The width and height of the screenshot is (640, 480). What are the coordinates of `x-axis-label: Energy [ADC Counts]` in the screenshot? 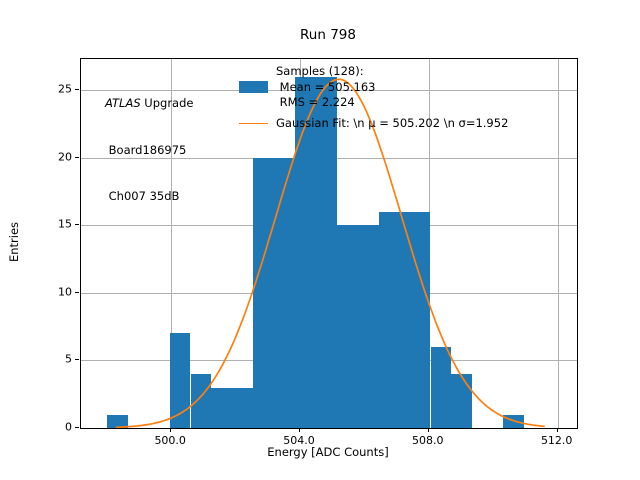 It's located at (328, 452).